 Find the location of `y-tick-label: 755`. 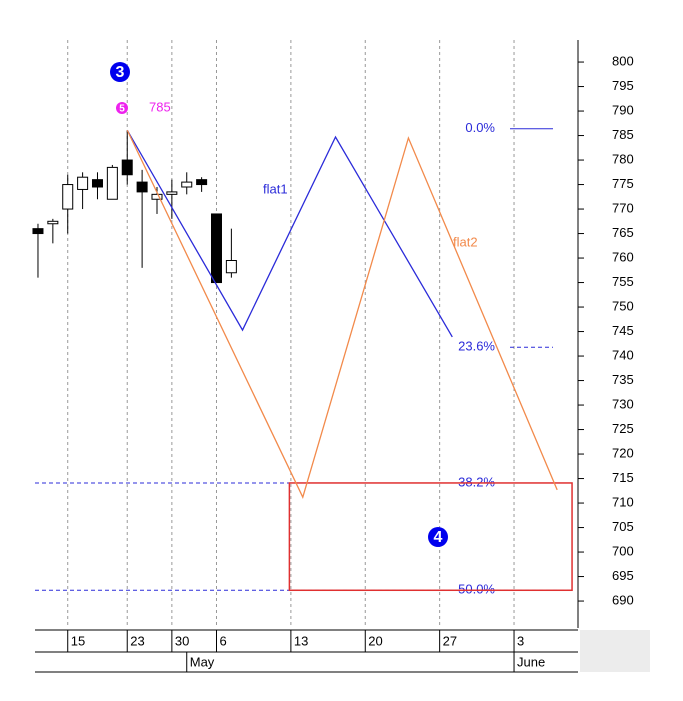

y-tick-label: 755 is located at coordinates (623, 281).